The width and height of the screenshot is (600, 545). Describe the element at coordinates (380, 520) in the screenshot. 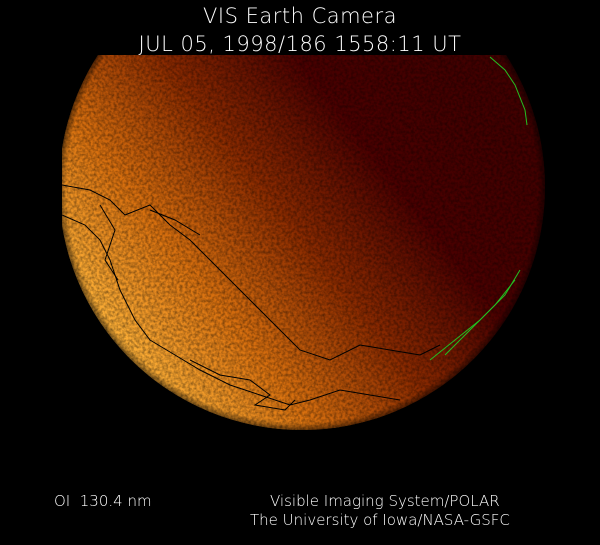

I see `credit-line-2: The University of Iowa/NASA-GSFC` at that location.